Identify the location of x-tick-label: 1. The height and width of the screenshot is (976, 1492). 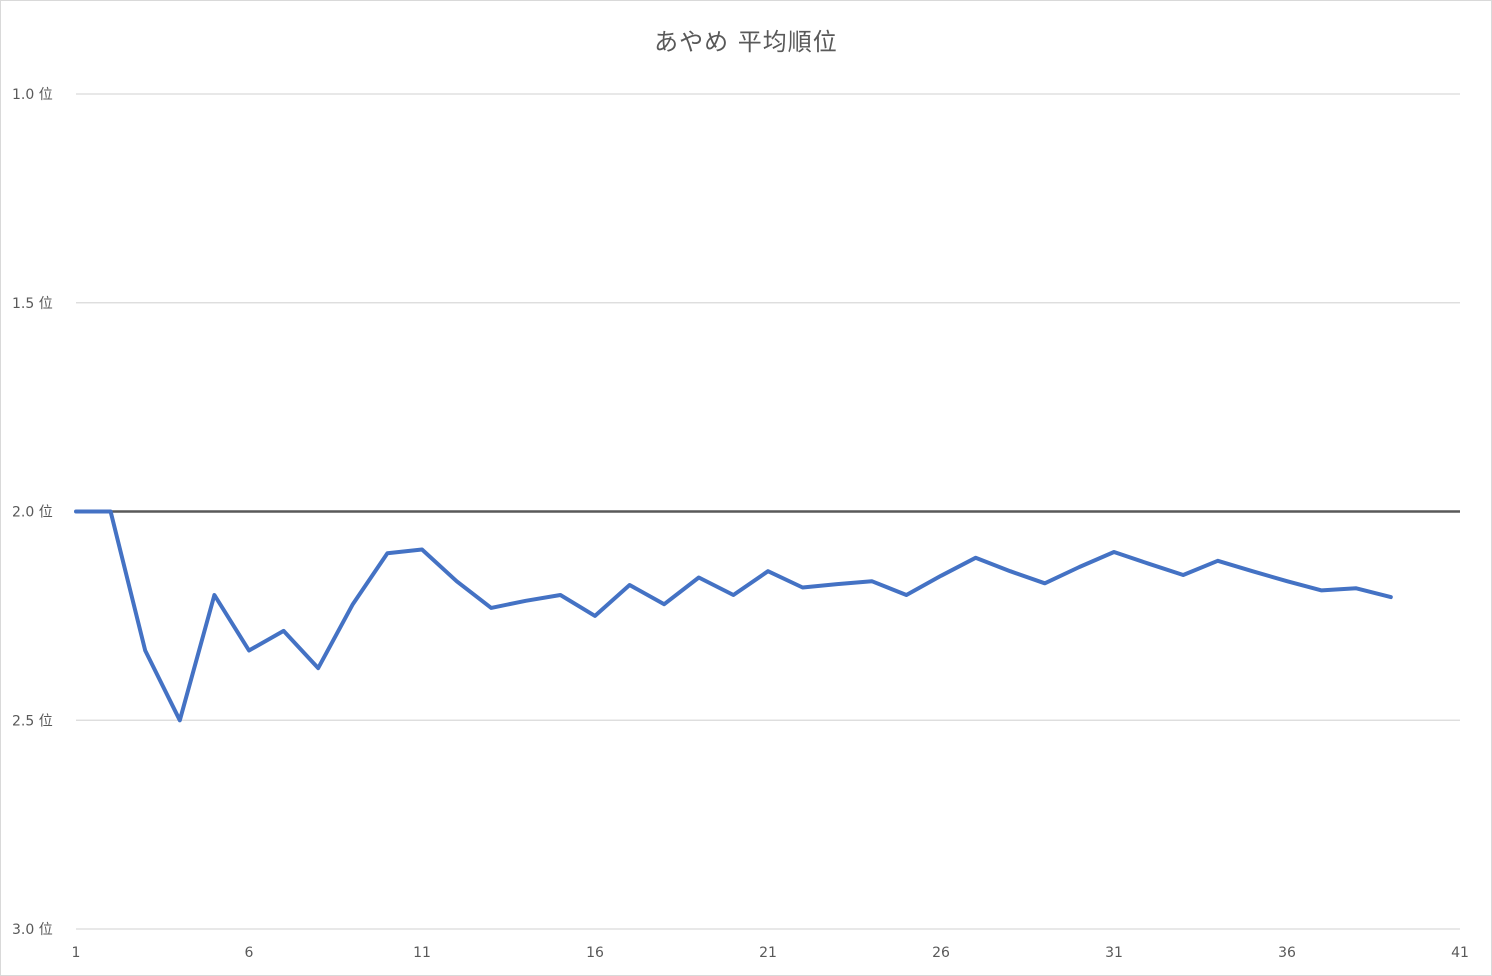
(76, 953).